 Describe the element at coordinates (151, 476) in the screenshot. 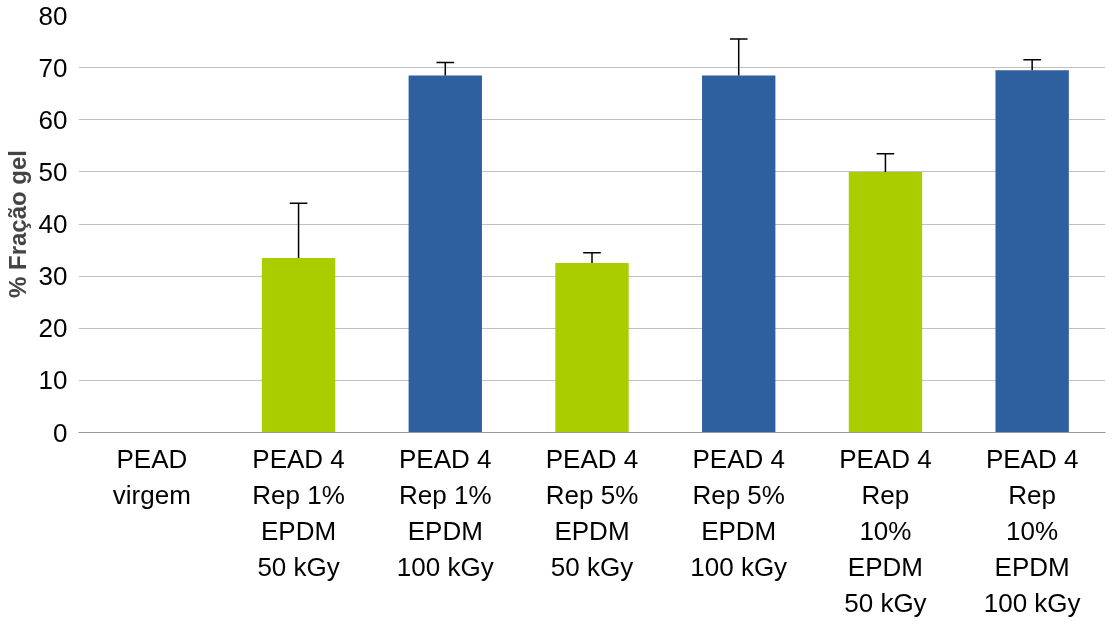

I see `x-tick-label: PEAD virgem` at that location.